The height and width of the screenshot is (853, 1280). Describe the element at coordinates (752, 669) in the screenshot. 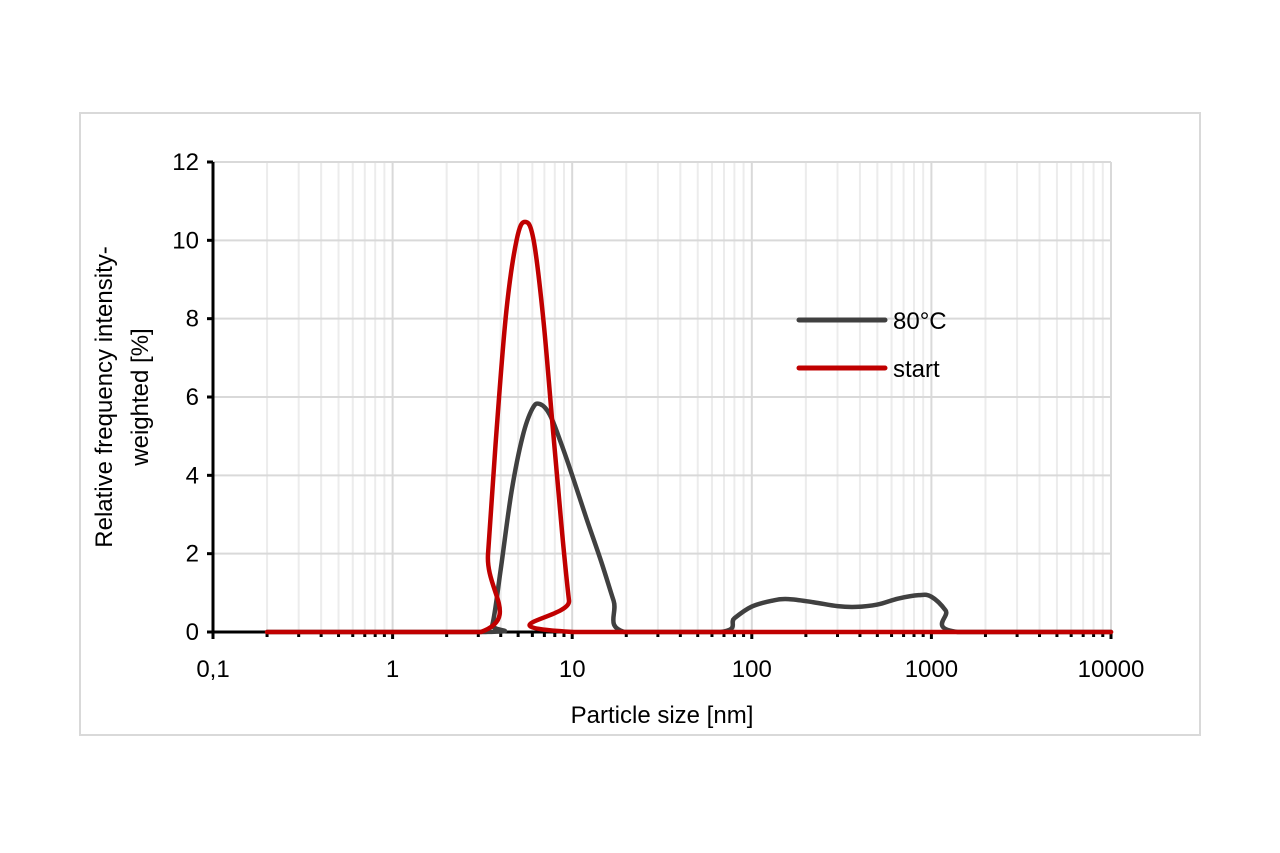

I see `x-tick-label: 100` at that location.